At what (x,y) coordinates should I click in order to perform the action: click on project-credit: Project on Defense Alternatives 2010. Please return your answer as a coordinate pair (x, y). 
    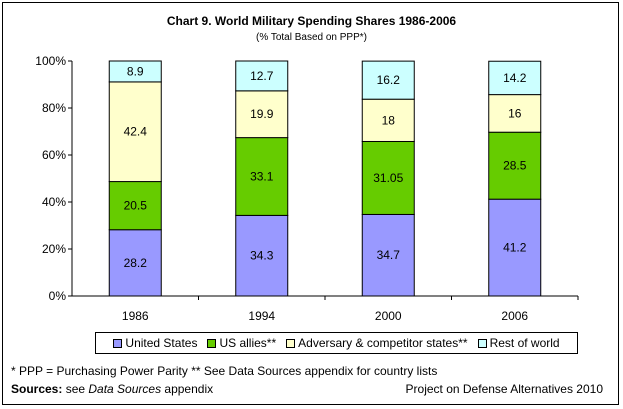
    Looking at the image, I should click on (504, 389).